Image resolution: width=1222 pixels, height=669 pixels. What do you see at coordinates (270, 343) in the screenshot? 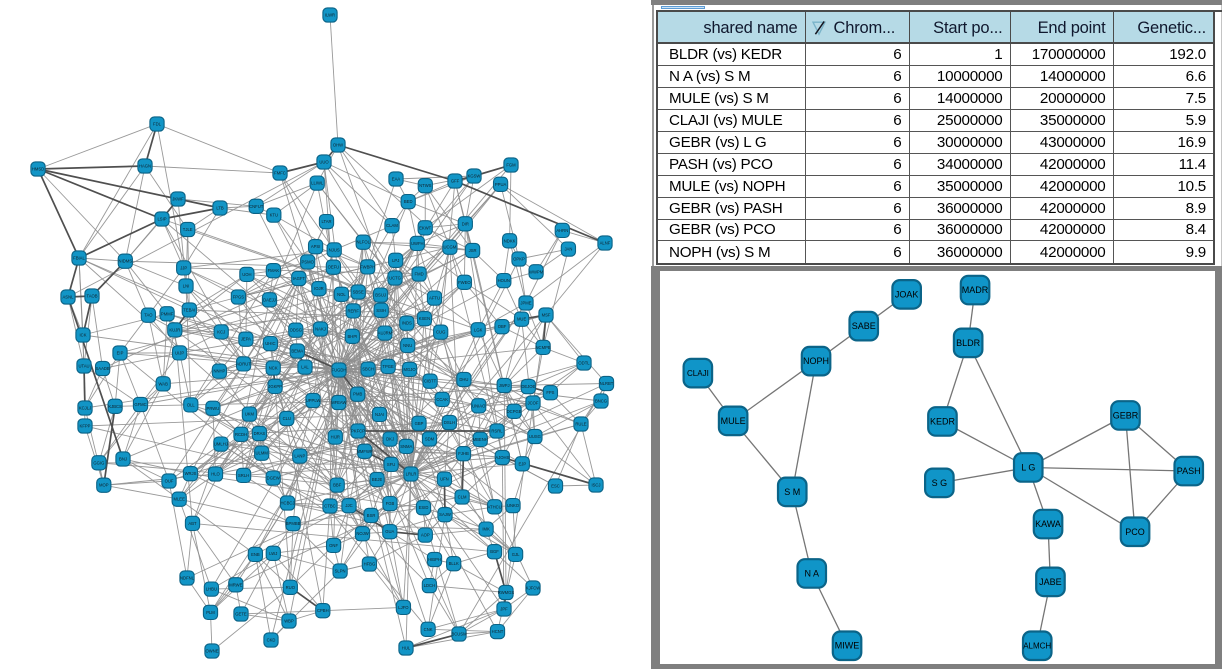
I see `svg-text: UHIC` at bounding box center [270, 343].